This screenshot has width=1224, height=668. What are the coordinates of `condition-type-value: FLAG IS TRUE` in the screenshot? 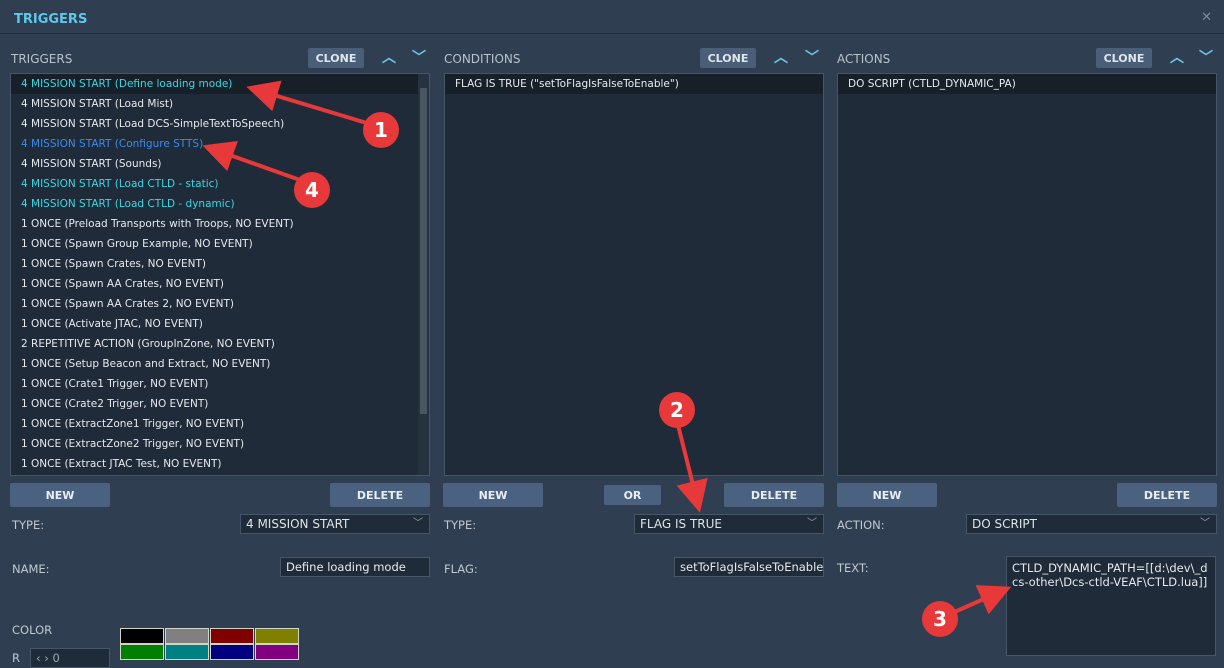 It's located at (681, 524).